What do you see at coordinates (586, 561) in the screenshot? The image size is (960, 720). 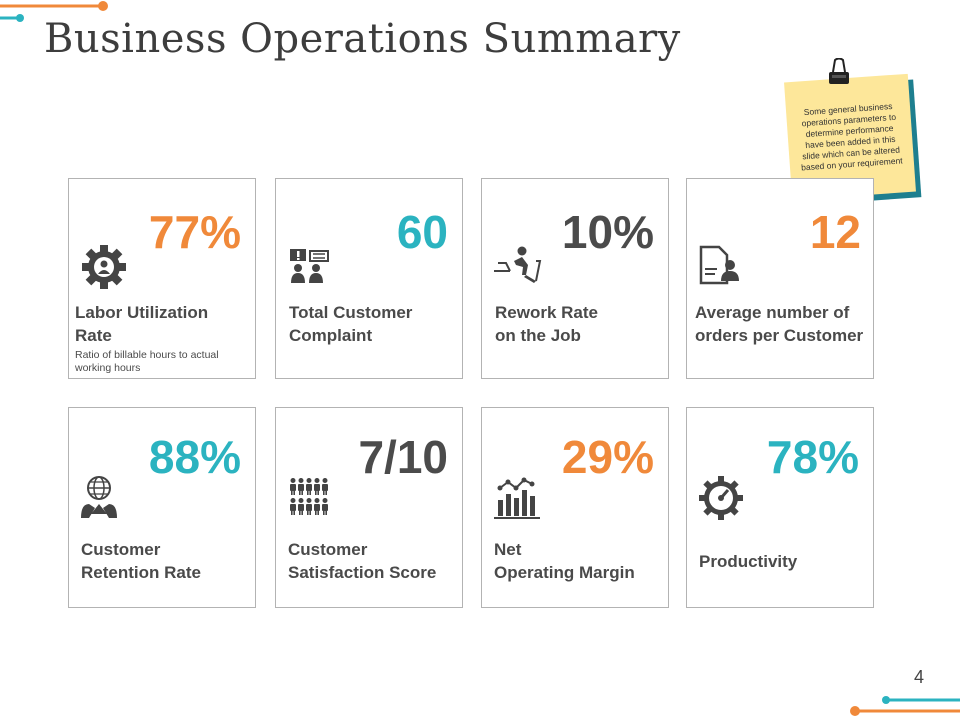 I see `kpi-label: Net Operating Margin` at bounding box center [586, 561].